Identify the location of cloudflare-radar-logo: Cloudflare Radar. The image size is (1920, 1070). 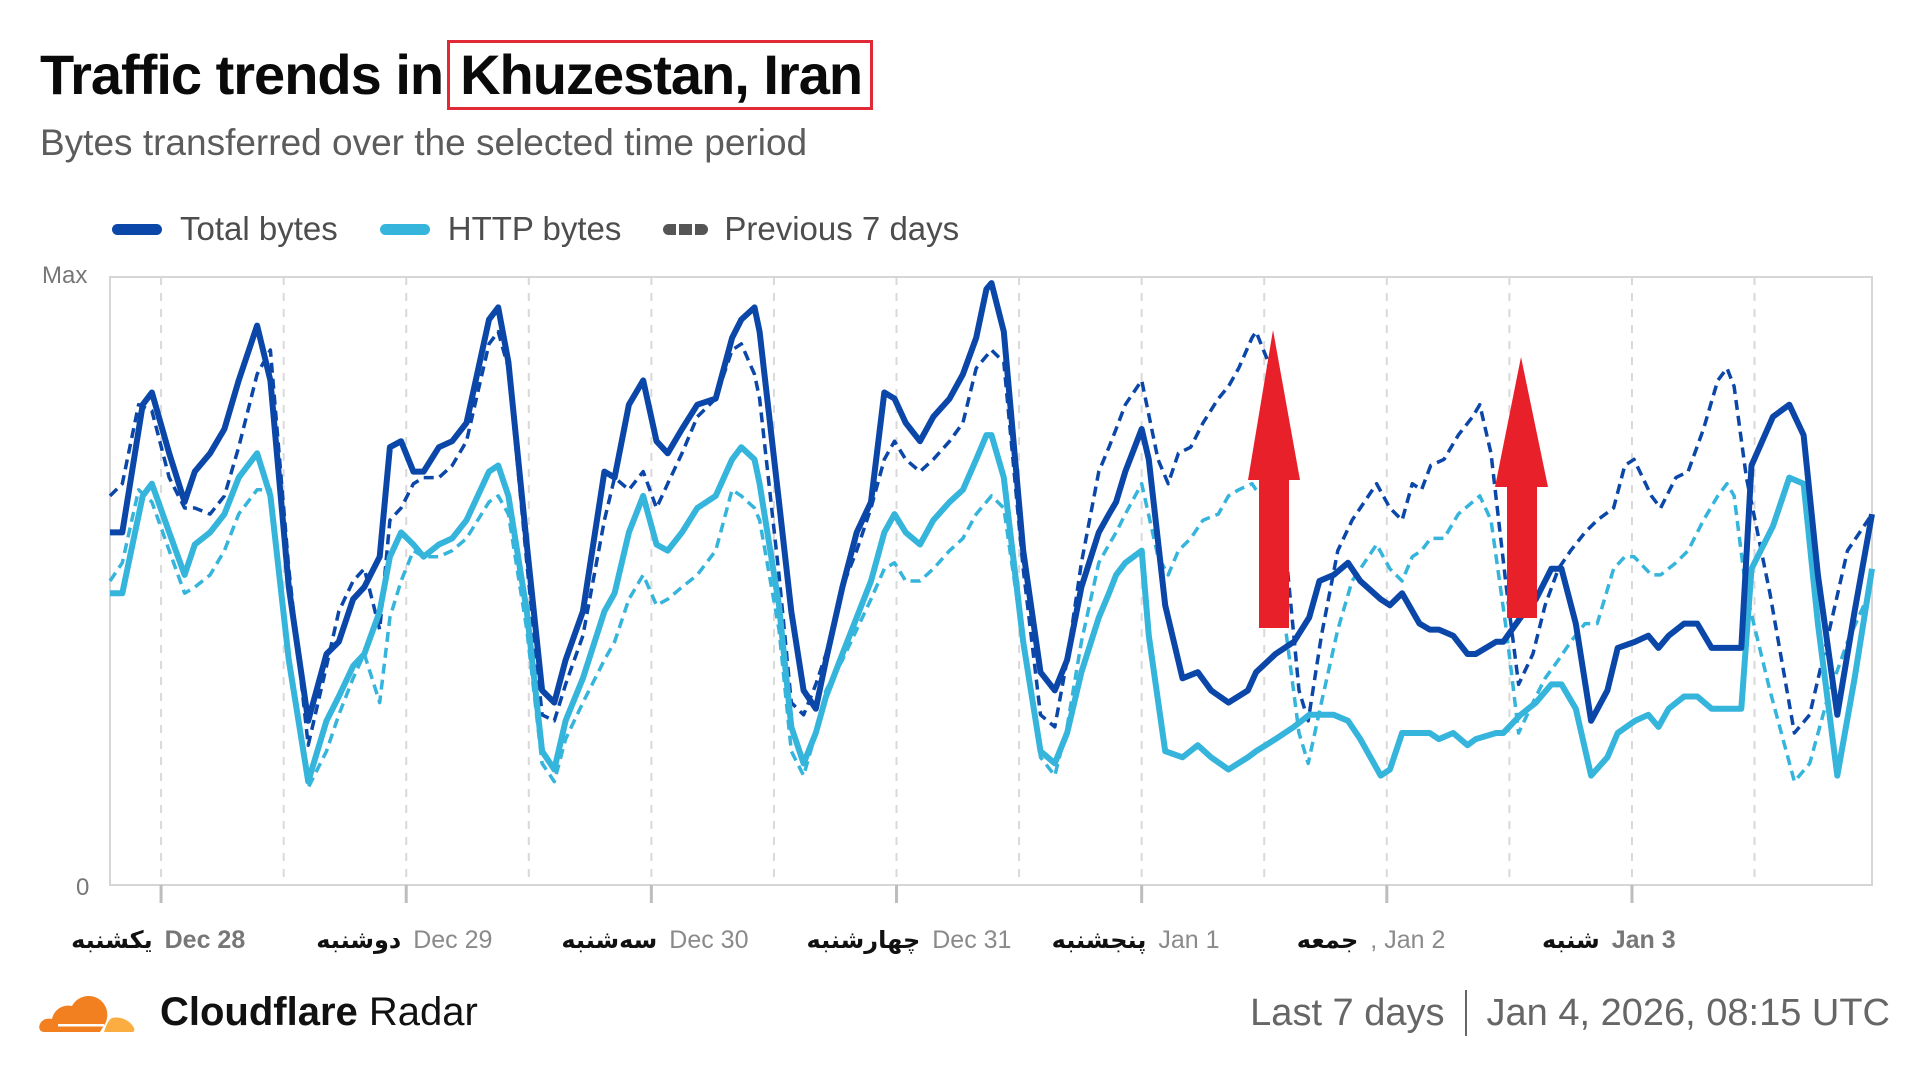
(258, 1012).